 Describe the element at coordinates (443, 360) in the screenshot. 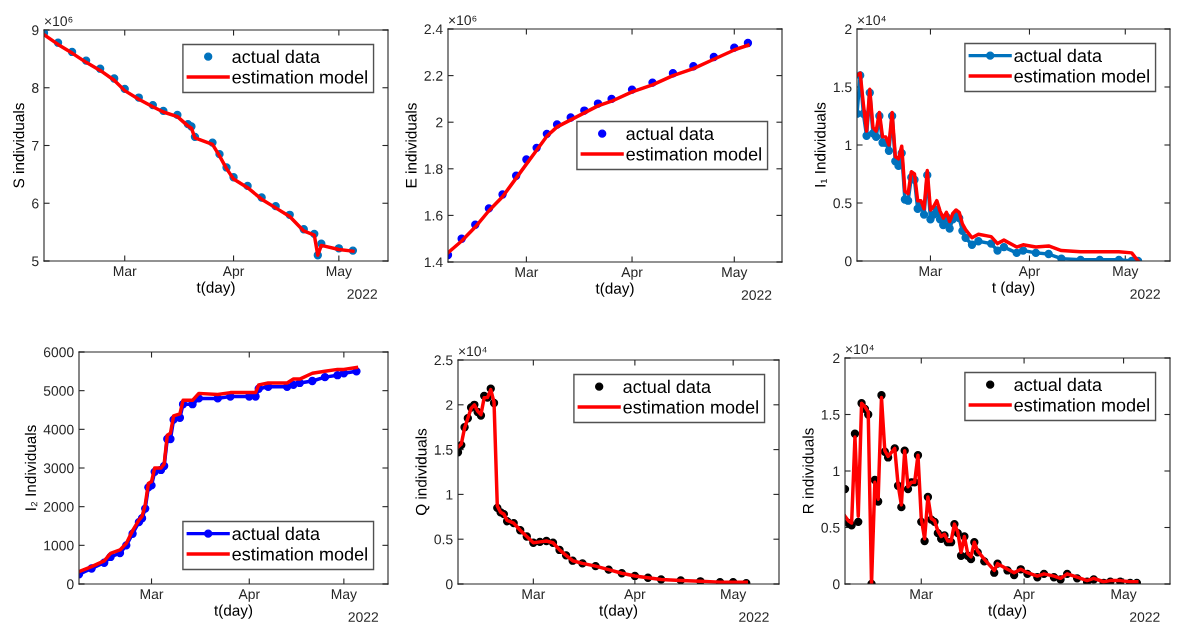

I see `y-tick-label: 2.5` at that location.